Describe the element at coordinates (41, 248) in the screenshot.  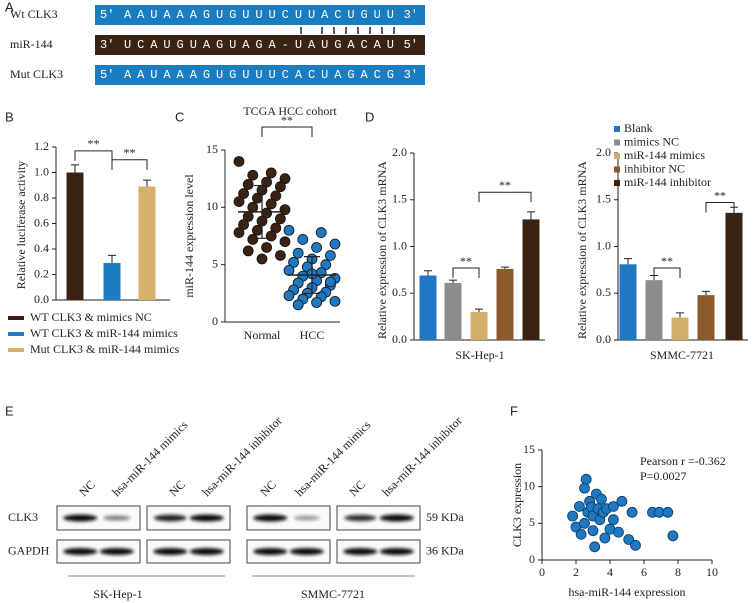
I see `y-tick-label: 0.4` at that location.